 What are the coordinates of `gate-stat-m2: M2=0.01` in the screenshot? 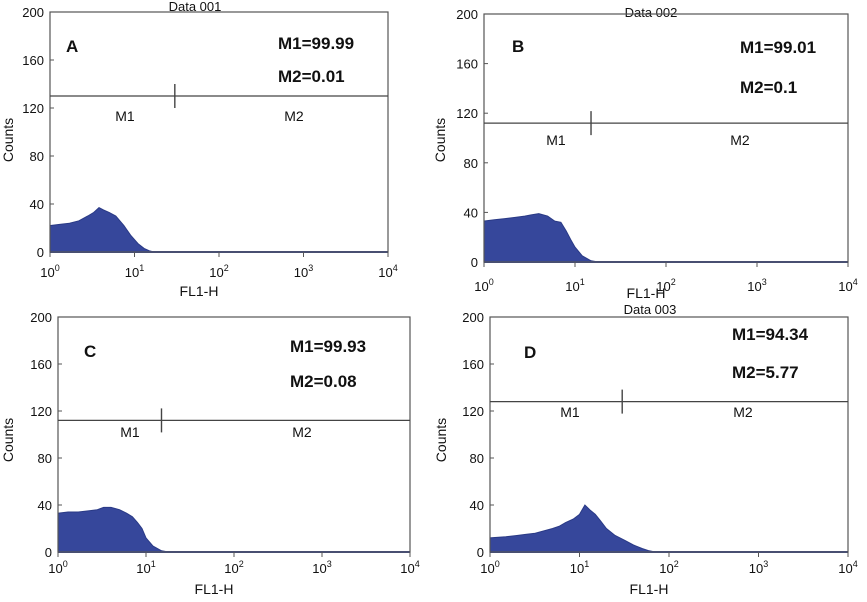 It's located at (311, 76).